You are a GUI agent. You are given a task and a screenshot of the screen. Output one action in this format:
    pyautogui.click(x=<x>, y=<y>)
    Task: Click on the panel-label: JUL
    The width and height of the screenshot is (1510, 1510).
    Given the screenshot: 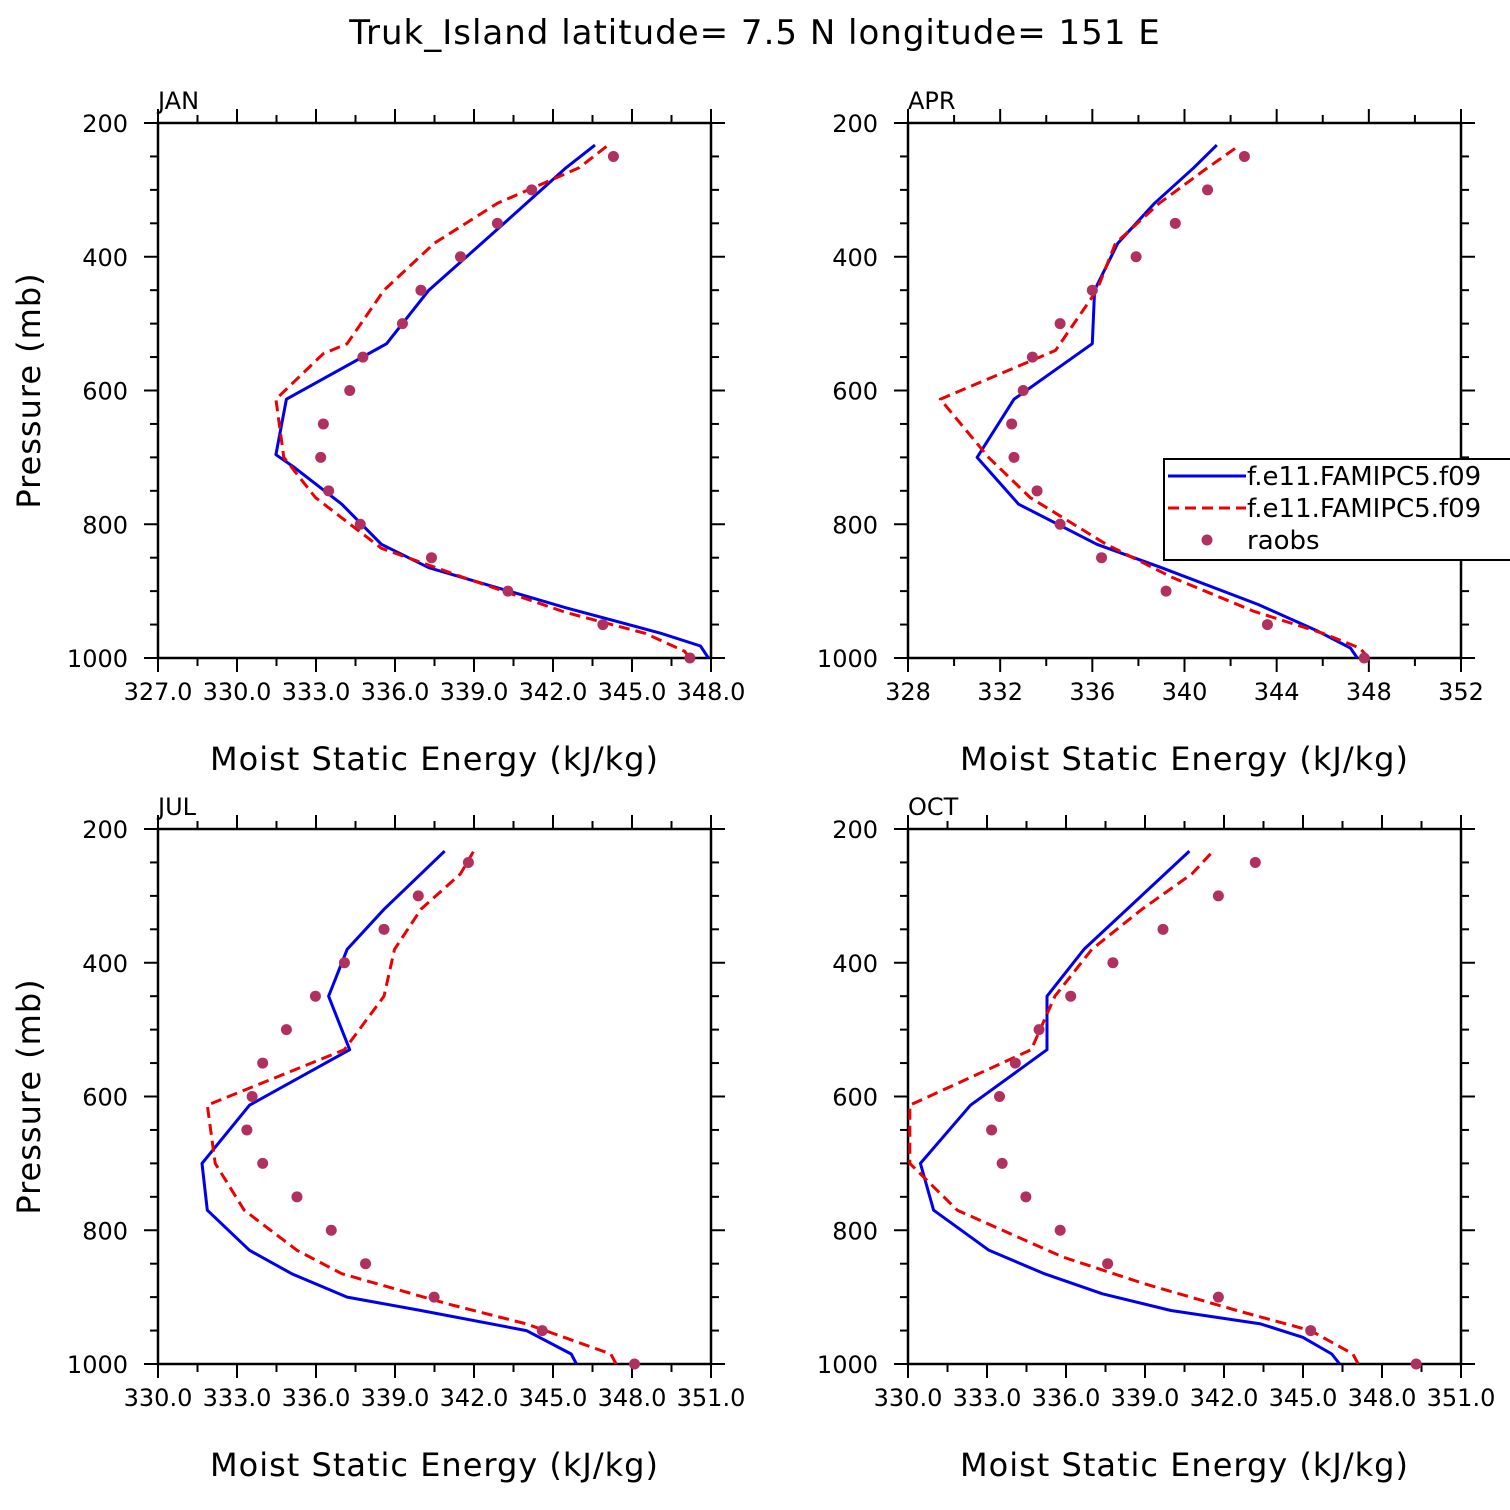 What is the action you would take?
    pyautogui.click(x=176, y=807)
    